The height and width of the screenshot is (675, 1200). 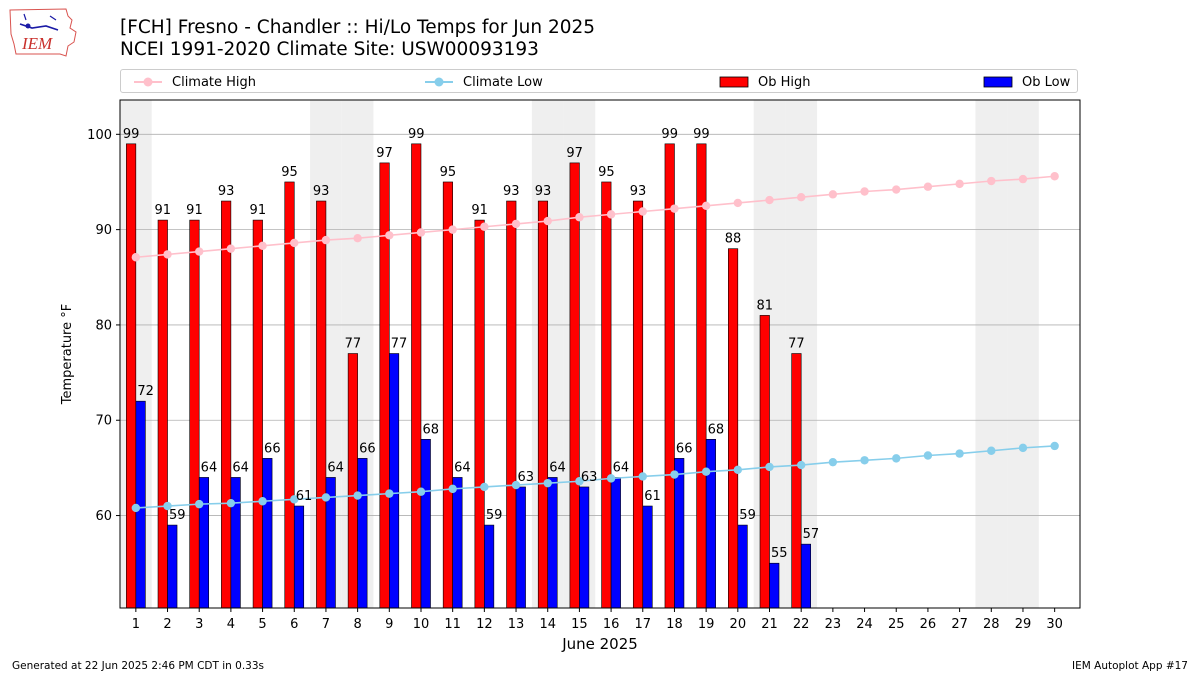 What do you see at coordinates (209, 467) in the screenshot?
I see `ob-low-label-3: 64` at bounding box center [209, 467].